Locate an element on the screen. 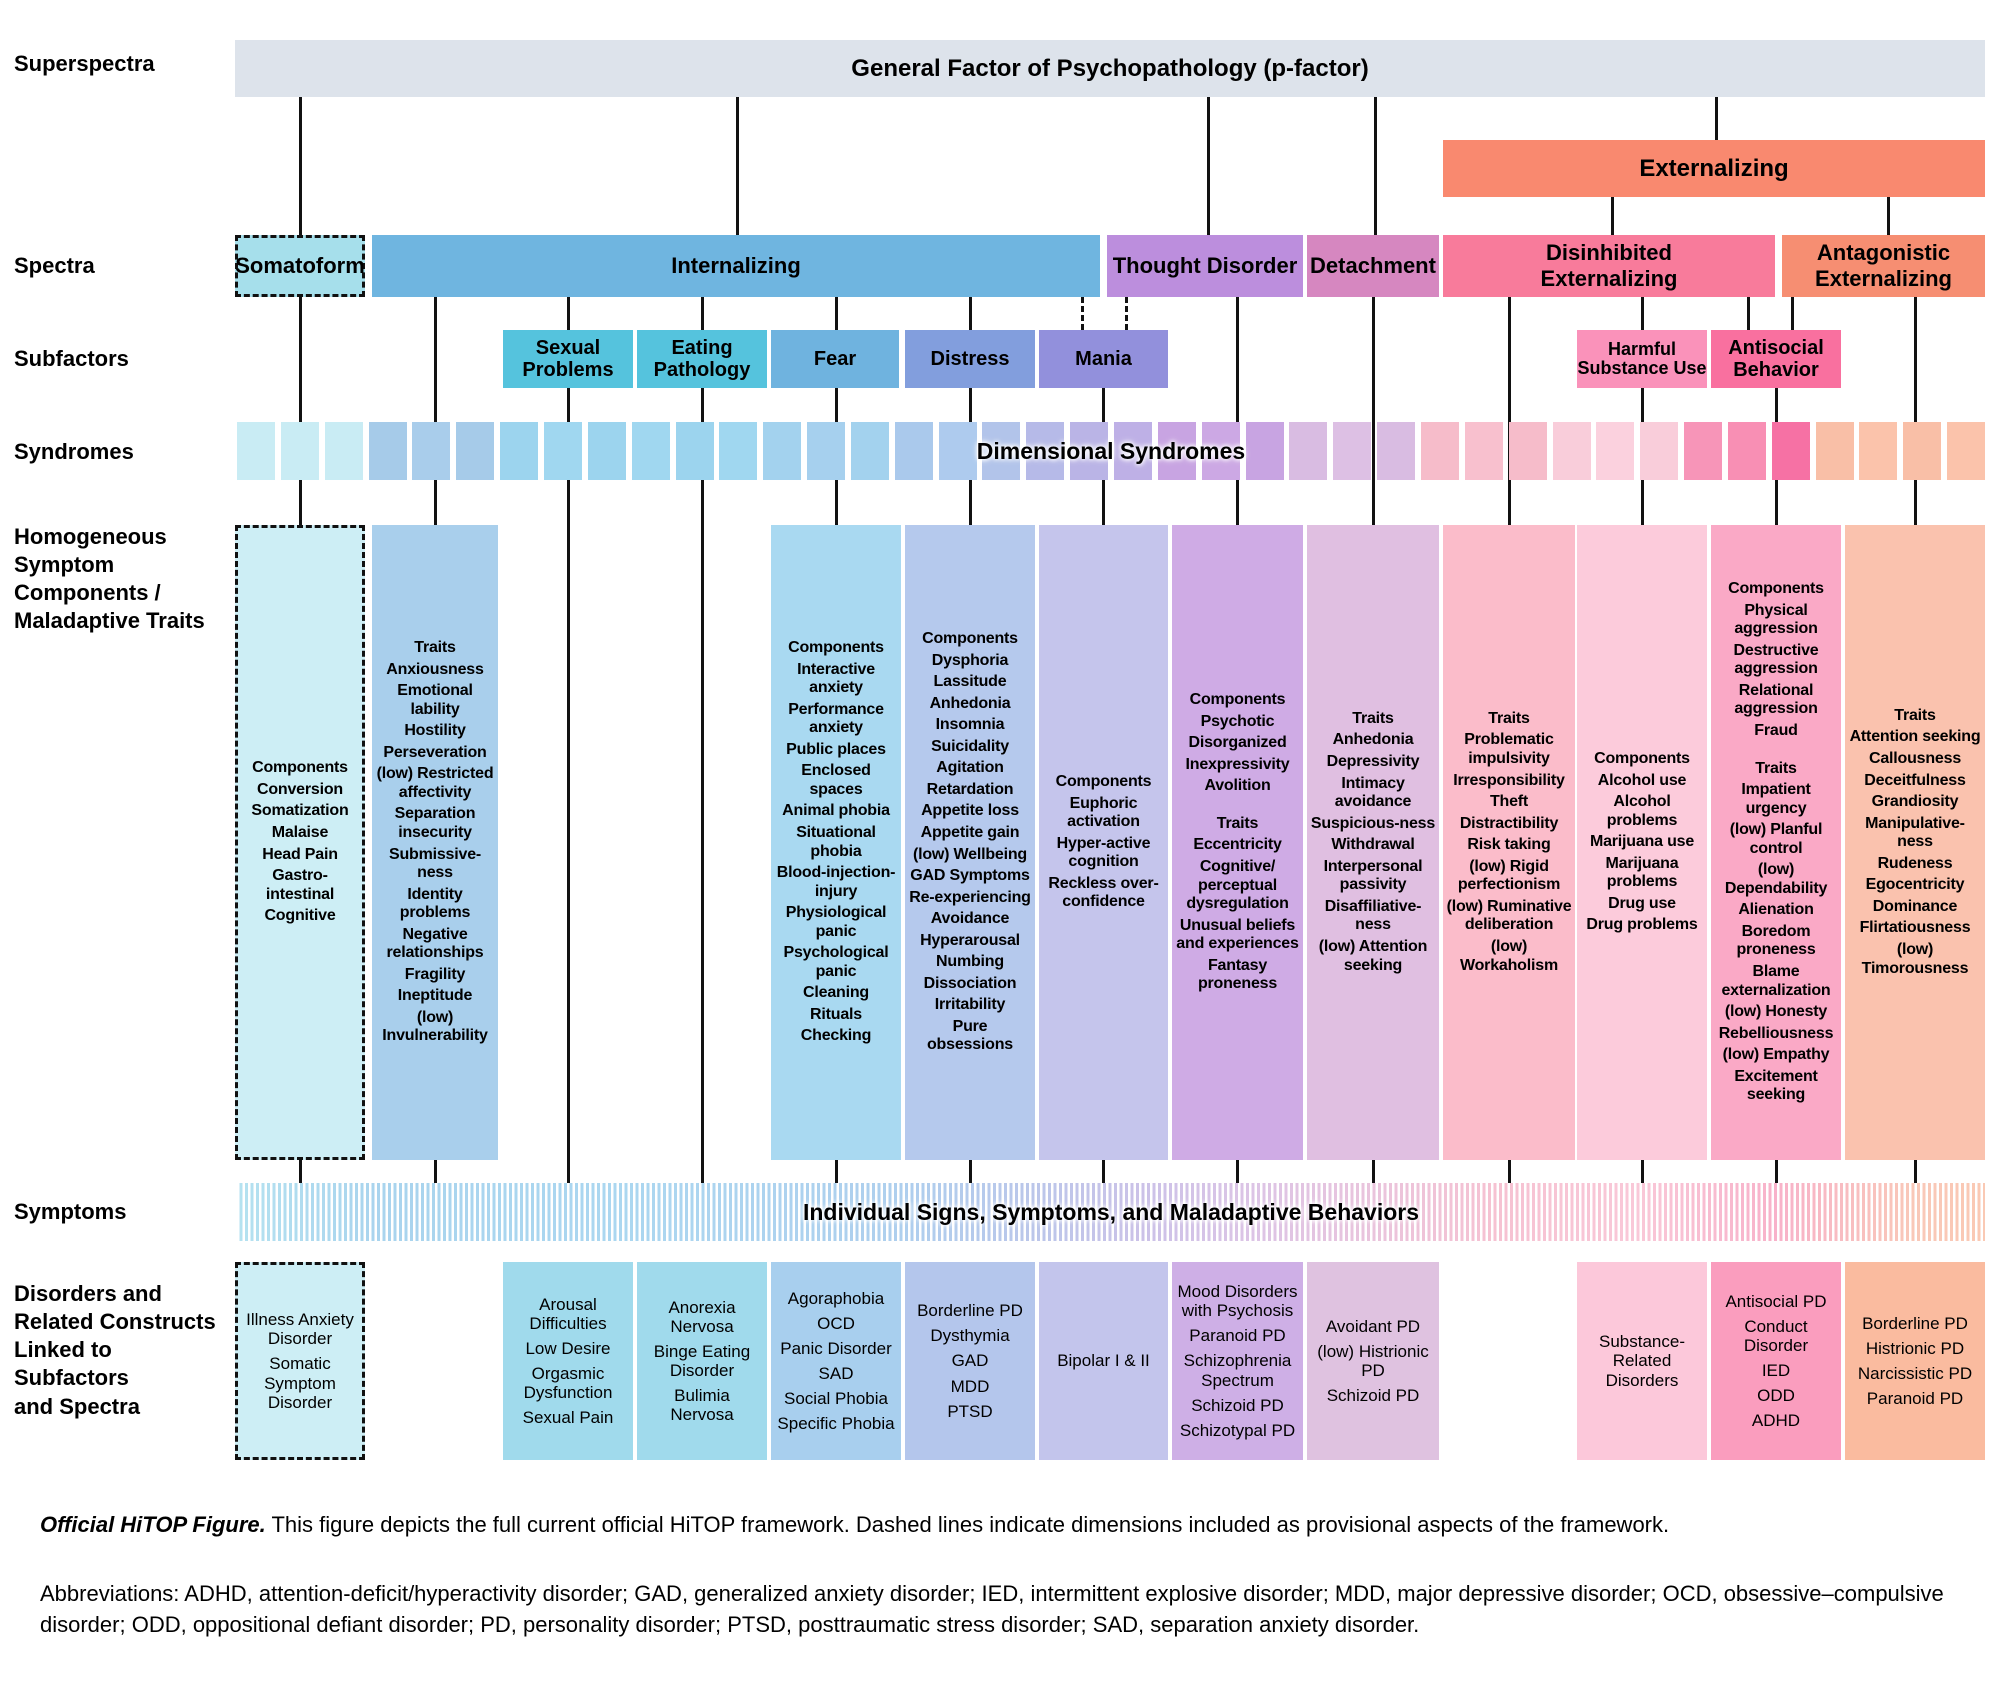  spectra-box-internalizing: Internalizing is located at coordinates (736, 266).